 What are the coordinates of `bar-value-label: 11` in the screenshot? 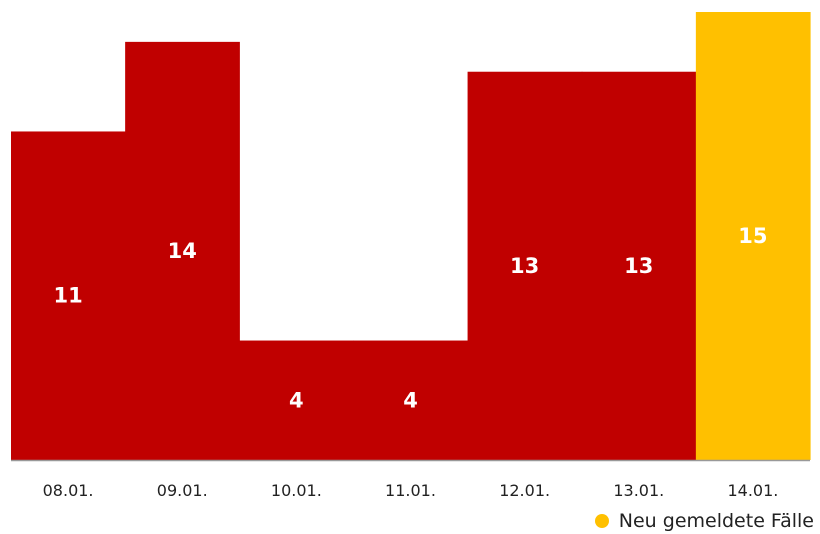 It's located at (67, 296).